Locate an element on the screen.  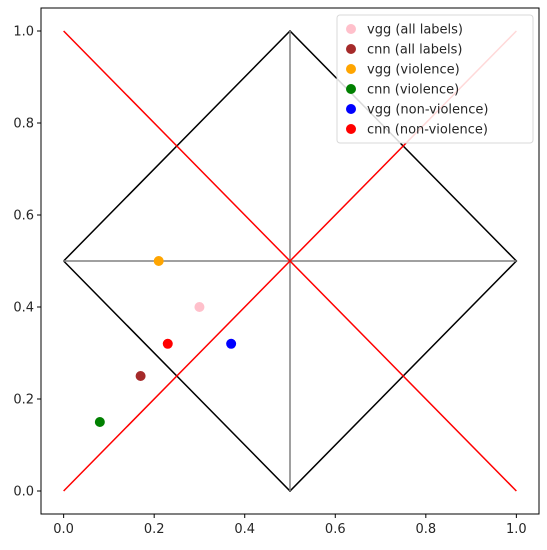
y-tick-label: 0.0 is located at coordinates (23, 492).